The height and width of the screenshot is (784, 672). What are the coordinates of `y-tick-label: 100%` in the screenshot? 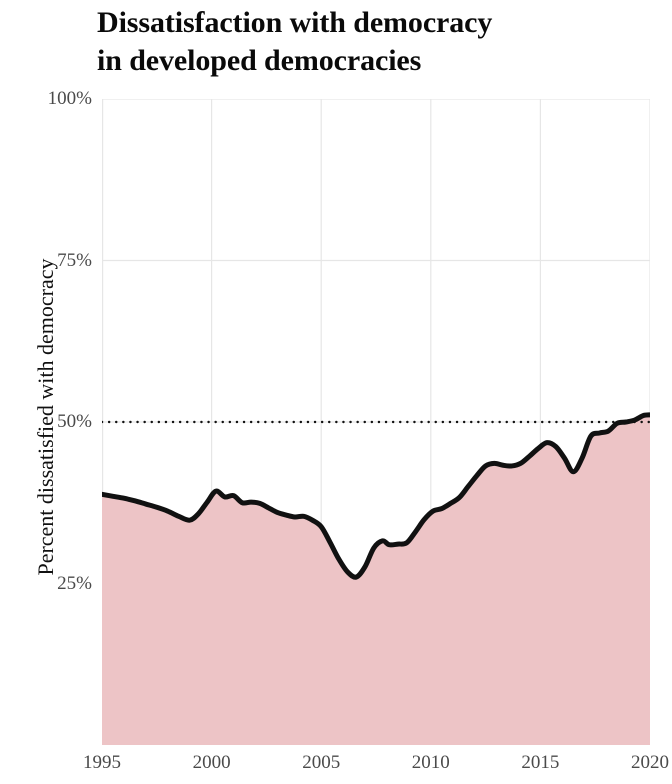 It's located at (69, 98).